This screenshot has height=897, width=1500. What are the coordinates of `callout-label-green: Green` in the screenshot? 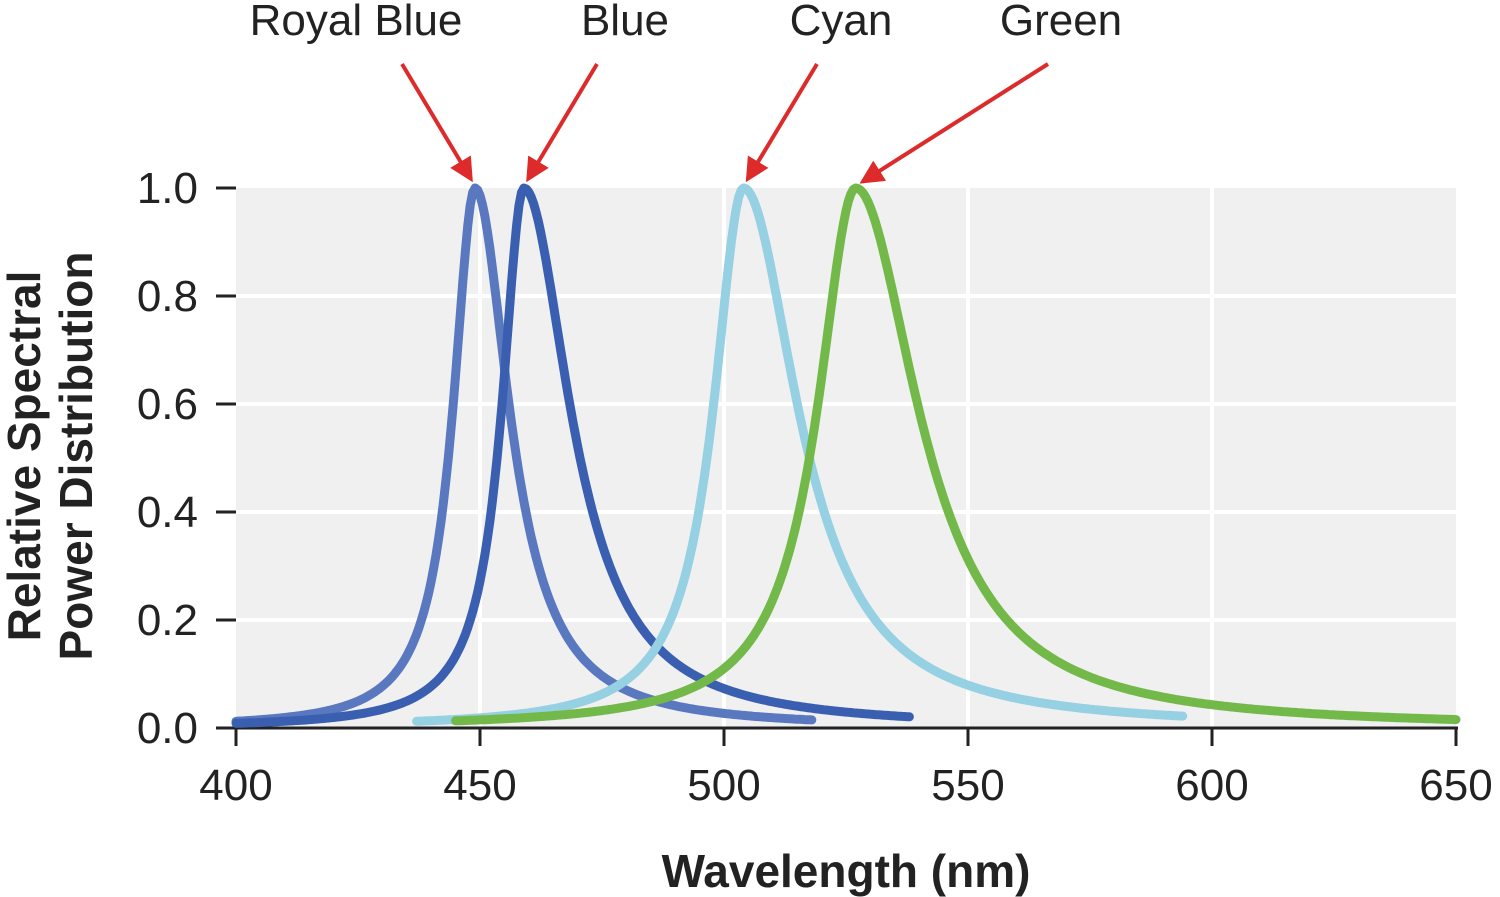 It's located at (1061, 22).